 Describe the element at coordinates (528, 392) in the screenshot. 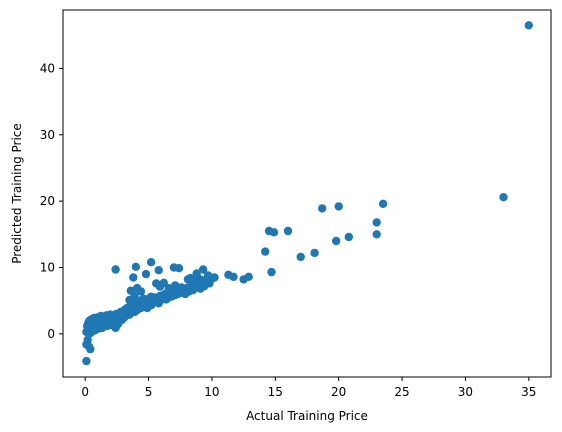

I see `x-tick-label: 35` at that location.